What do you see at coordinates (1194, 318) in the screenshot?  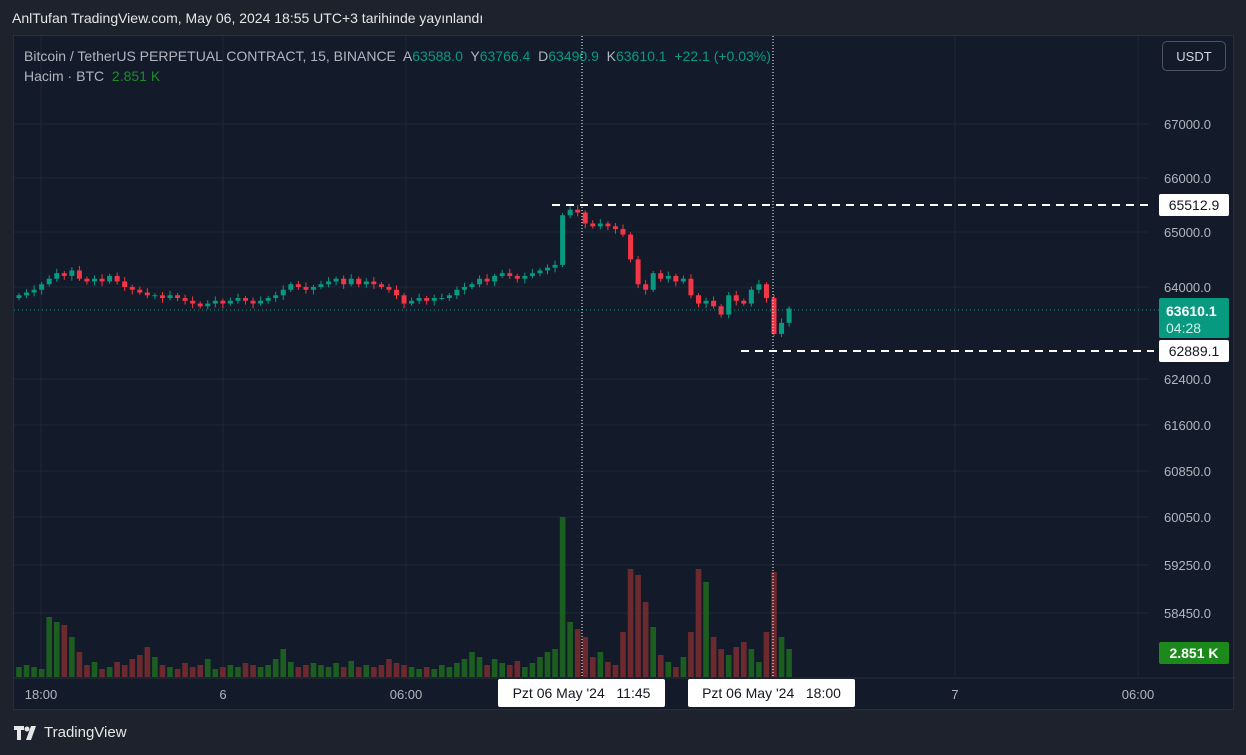 I see `last-price-label: 63610.104:28` at bounding box center [1194, 318].